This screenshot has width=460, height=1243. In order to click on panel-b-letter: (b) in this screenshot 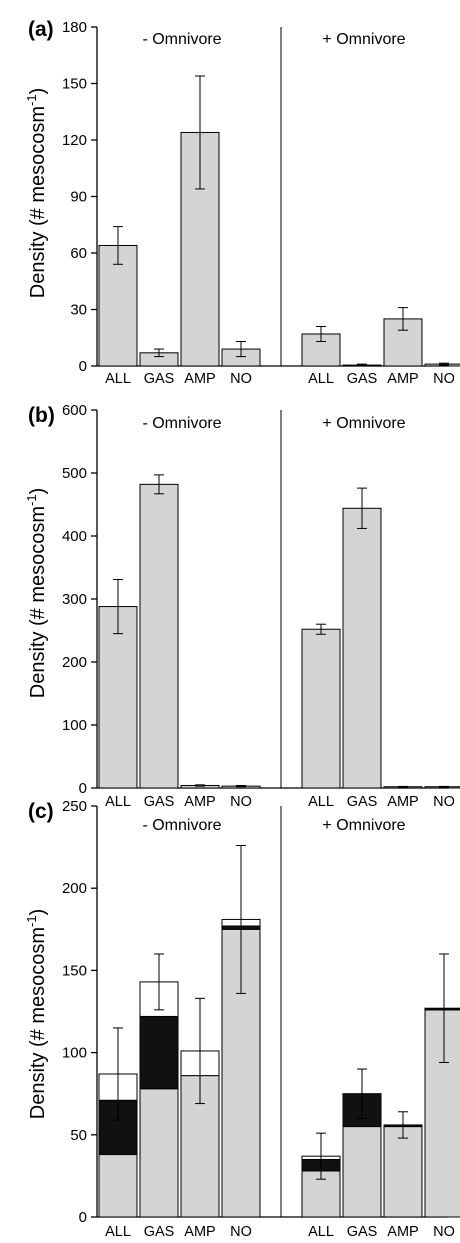, I will do `click(41, 415)`.